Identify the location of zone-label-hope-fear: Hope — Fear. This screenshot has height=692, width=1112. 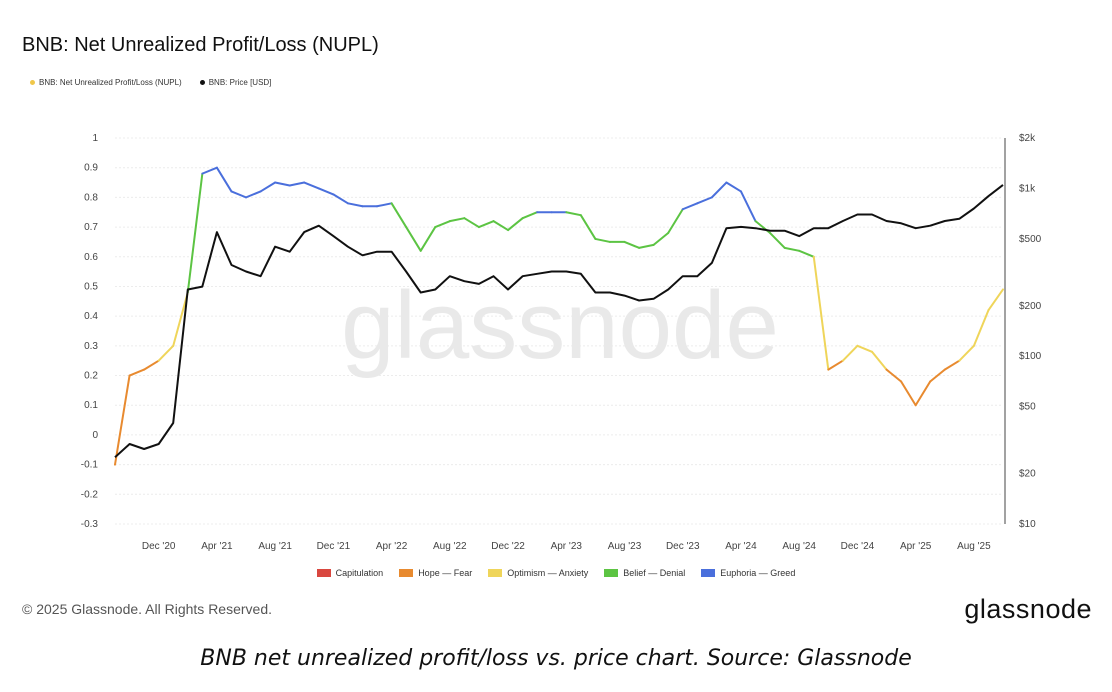
(445, 573).